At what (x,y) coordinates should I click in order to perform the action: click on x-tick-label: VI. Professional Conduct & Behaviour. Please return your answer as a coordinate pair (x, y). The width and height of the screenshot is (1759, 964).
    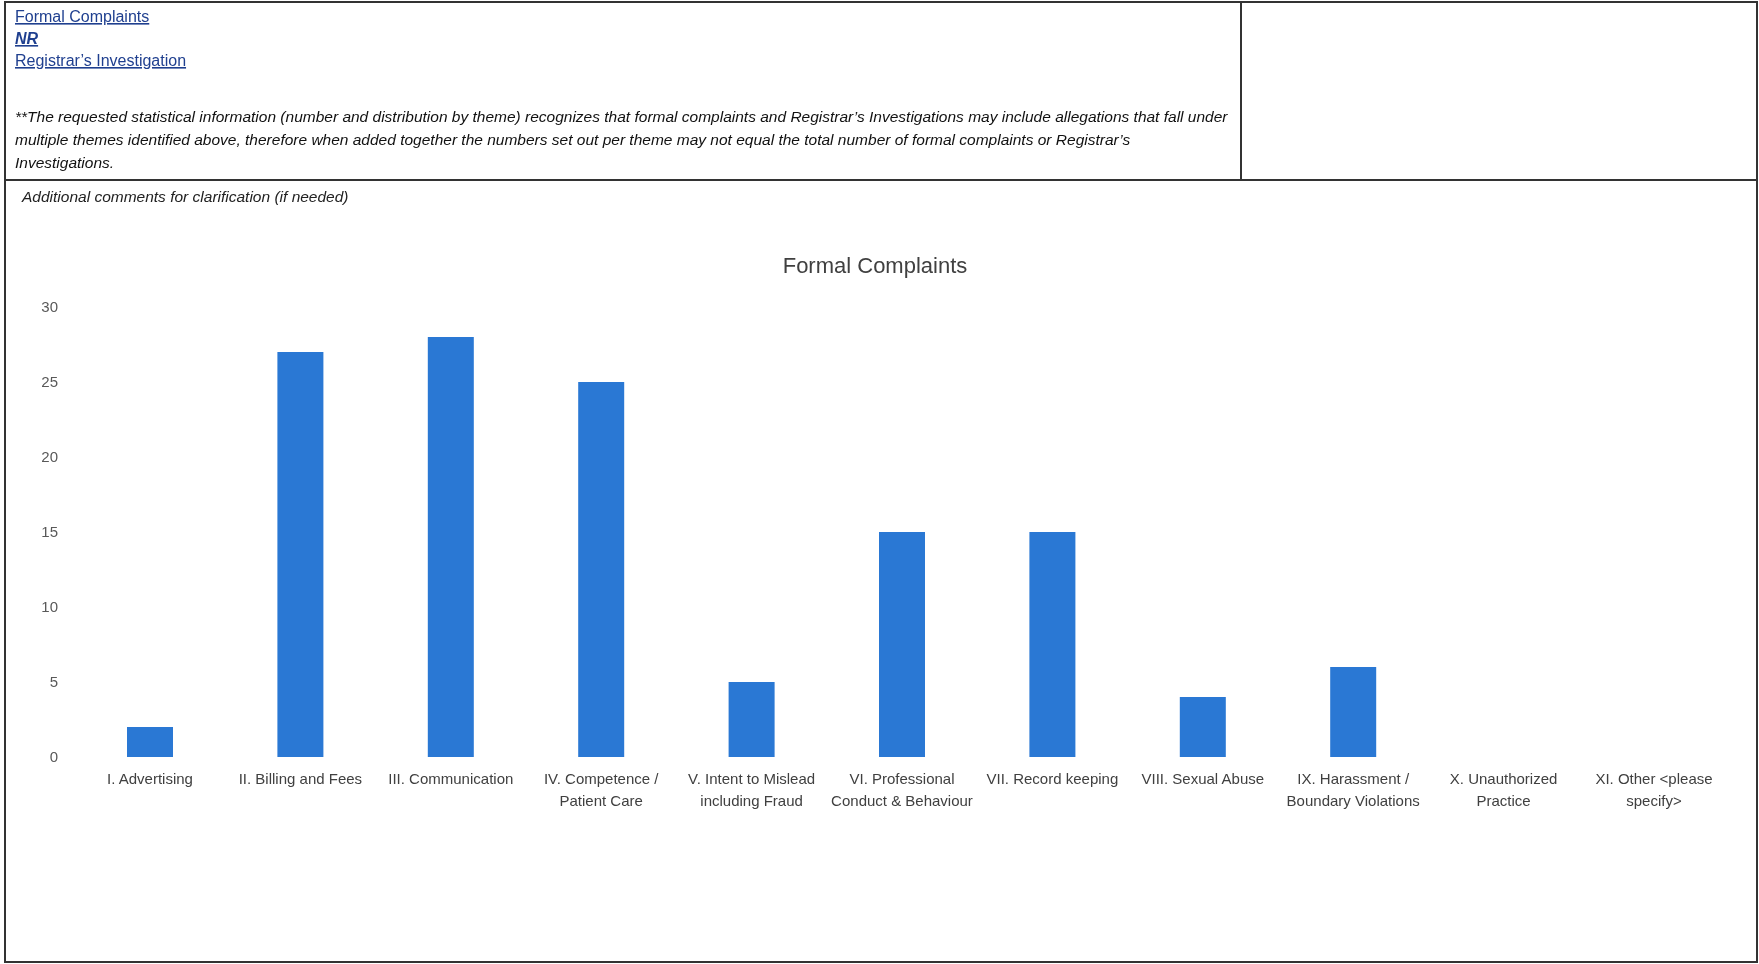
    Looking at the image, I should click on (902, 789).